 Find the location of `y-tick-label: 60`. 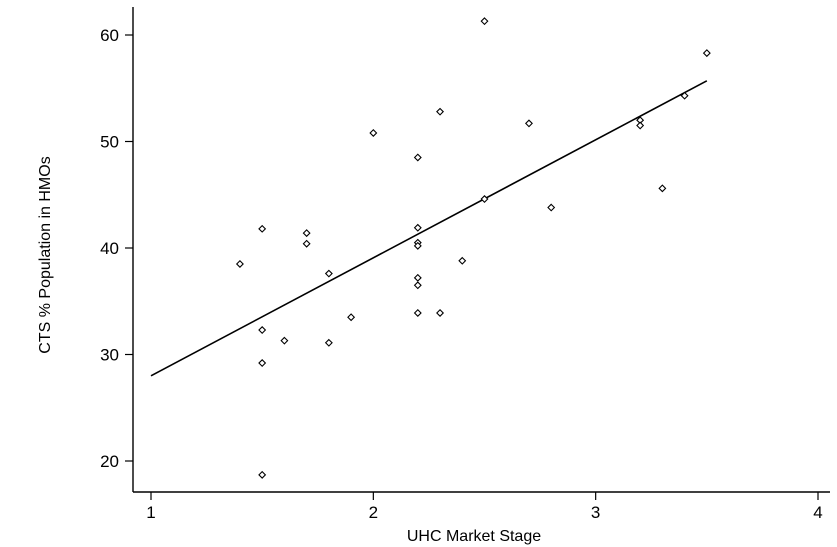

y-tick-label: 60 is located at coordinates (109, 35).